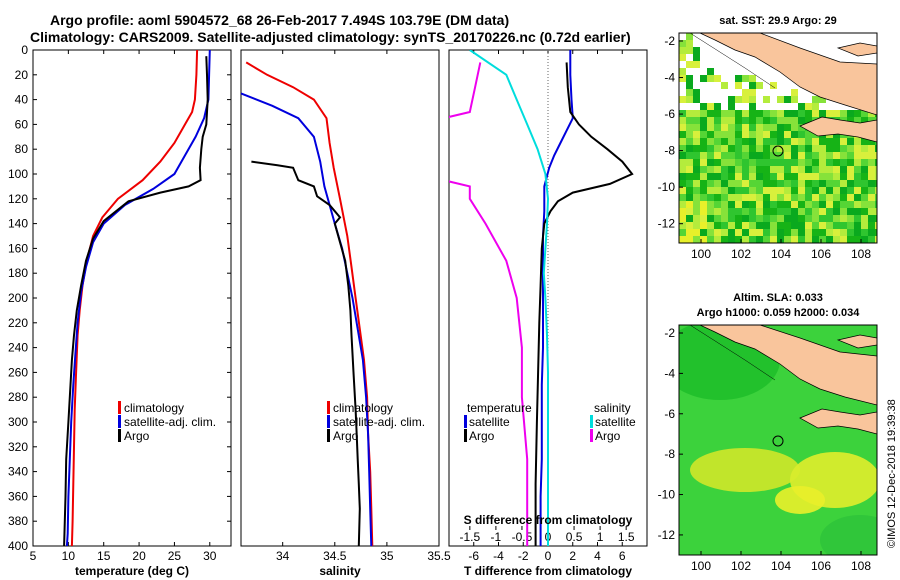 The image size is (900, 580). What do you see at coordinates (307, 303) in the screenshot?
I see `salinity-lines` at bounding box center [307, 303].